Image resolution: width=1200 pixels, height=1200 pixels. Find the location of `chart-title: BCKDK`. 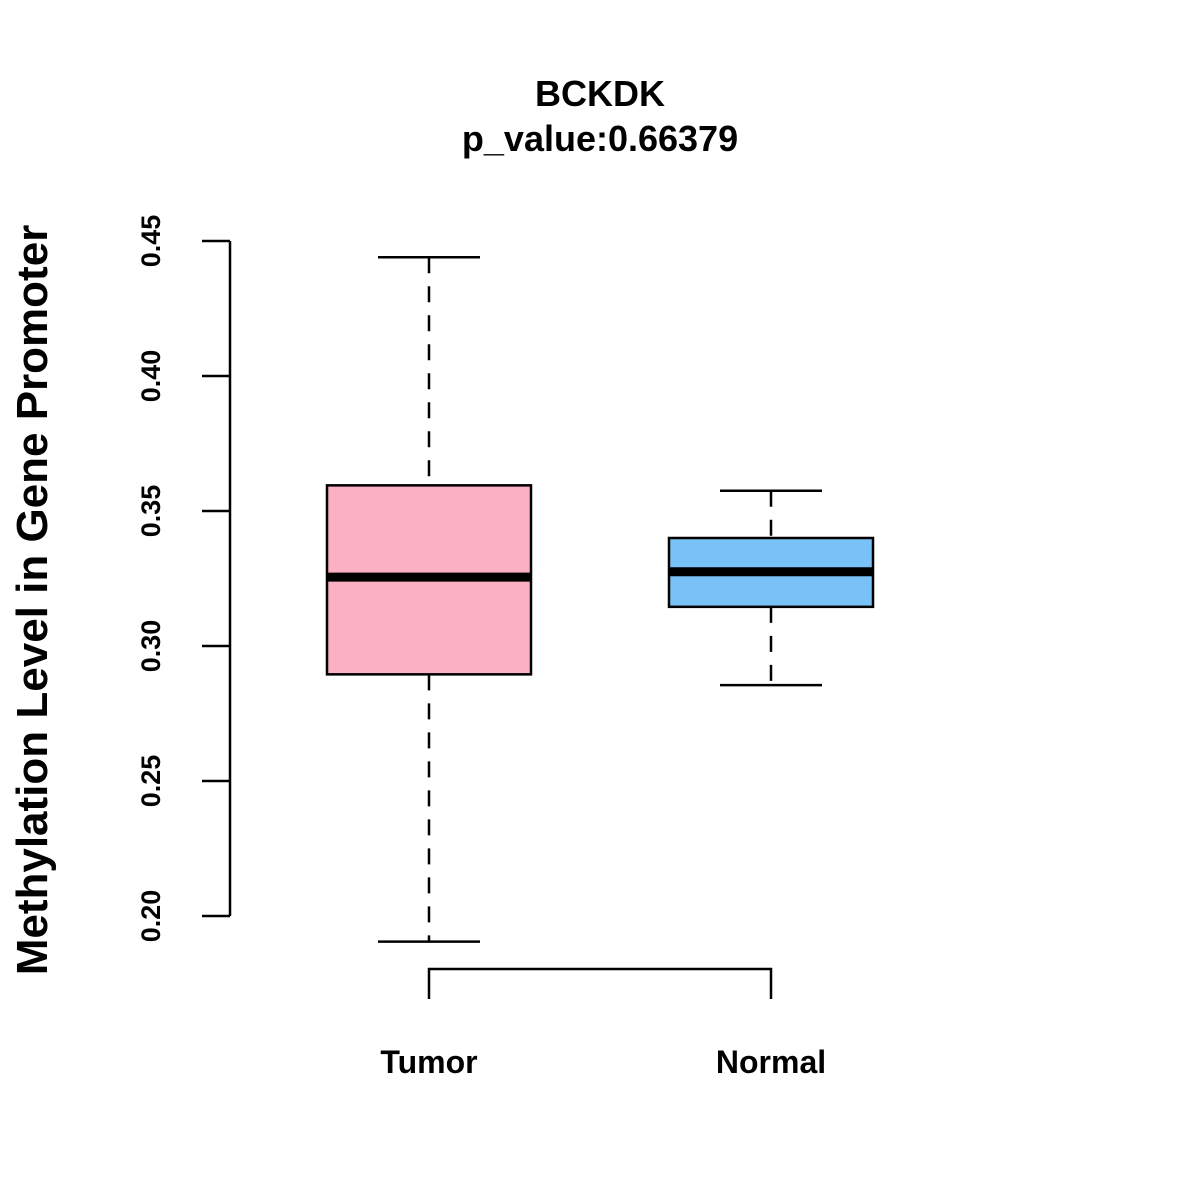

chart-title: BCKDK is located at coordinates (600, 93).